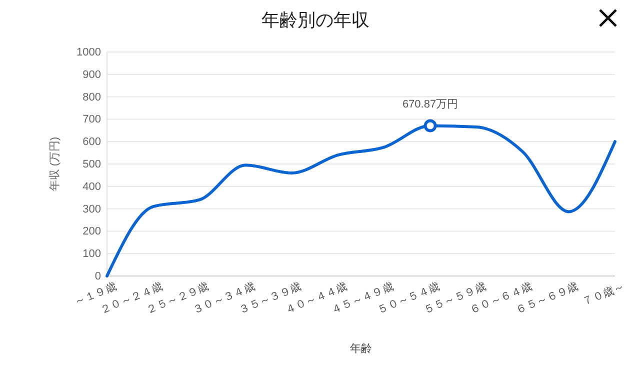  What do you see at coordinates (361, 349) in the screenshot?
I see `x-axis-title: 年齢` at bounding box center [361, 349].